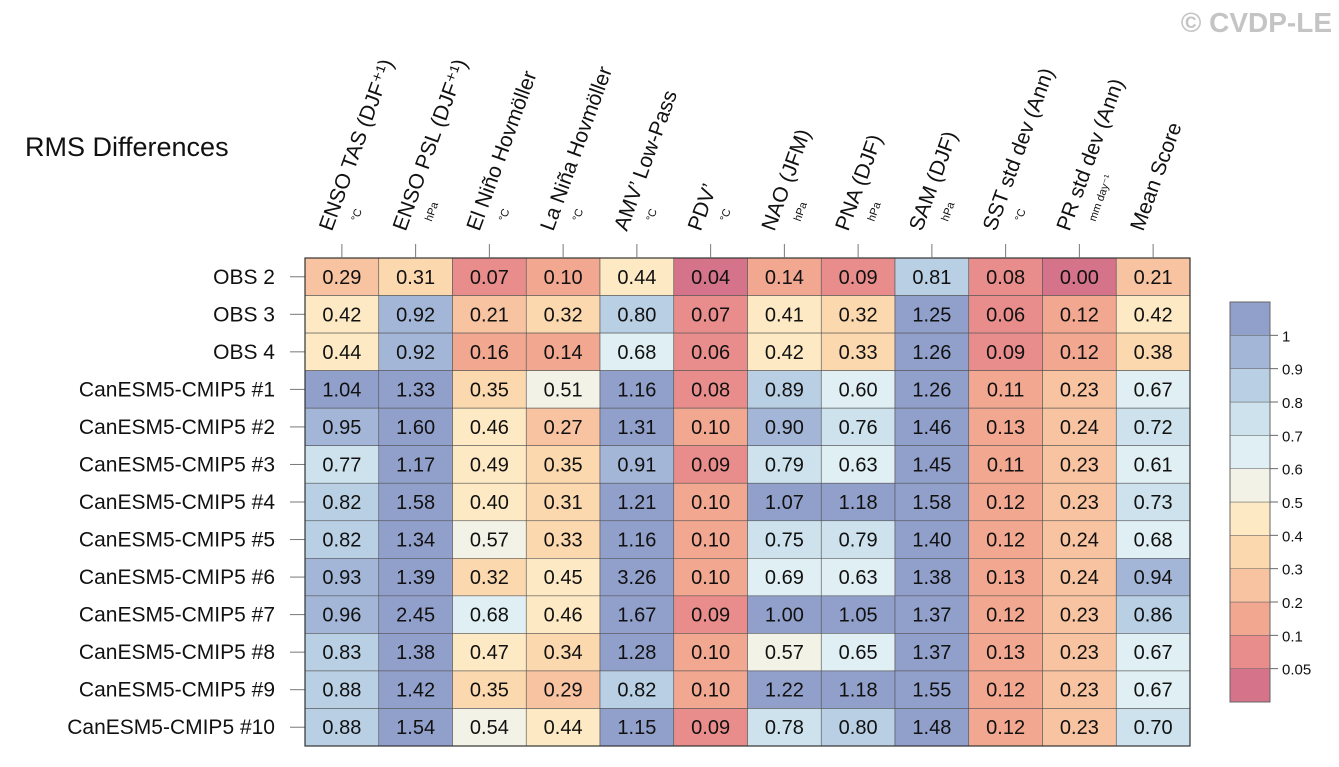 This screenshot has height=767, width=1339. What do you see at coordinates (341, 616) in the screenshot?
I see `cell-label: 0.96` at bounding box center [341, 616].